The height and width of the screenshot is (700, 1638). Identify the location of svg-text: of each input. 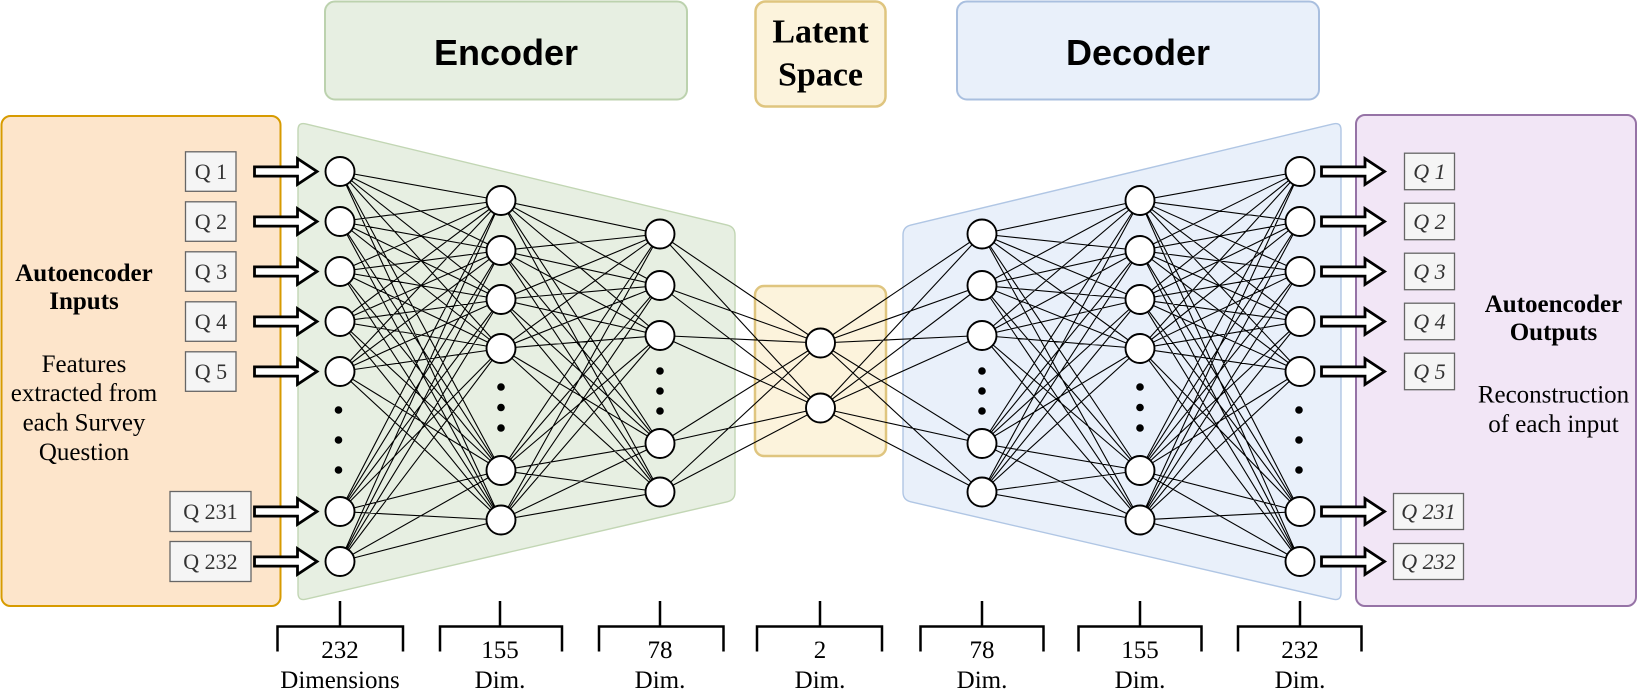
(1553, 424).